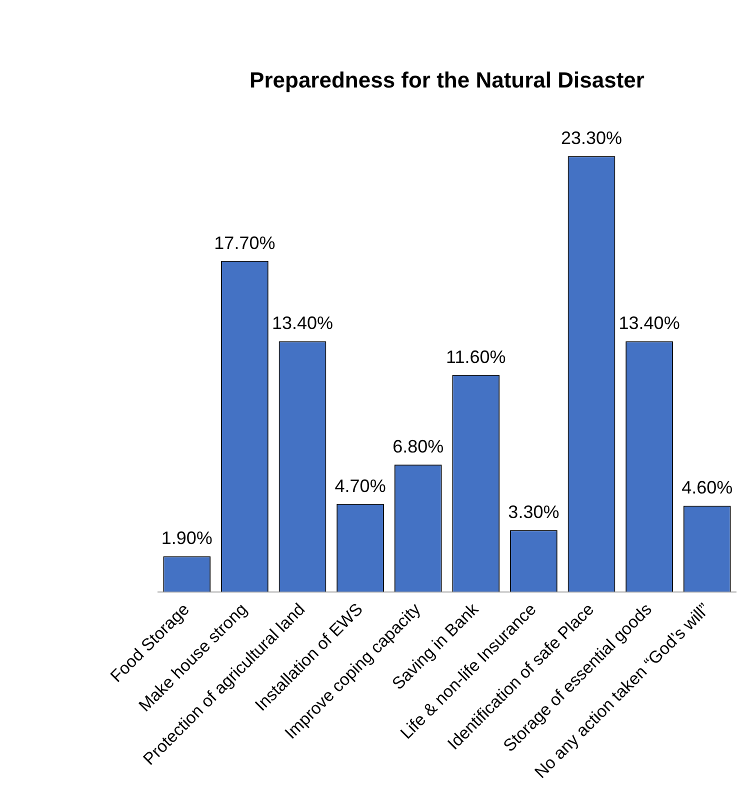 Image resolution: width=754 pixels, height=799 pixels. Describe the element at coordinates (418, 446) in the screenshot. I see `data-label: 6.80%` at that location.